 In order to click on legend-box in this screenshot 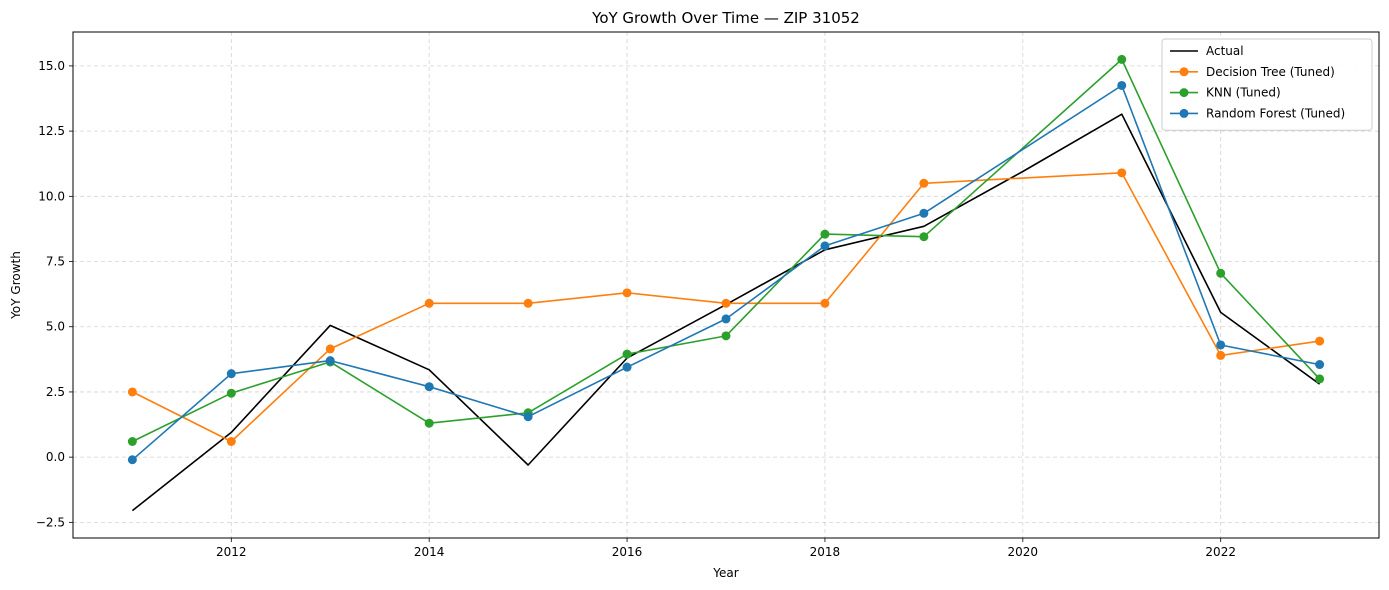, I will do `click(1267, 84)`.